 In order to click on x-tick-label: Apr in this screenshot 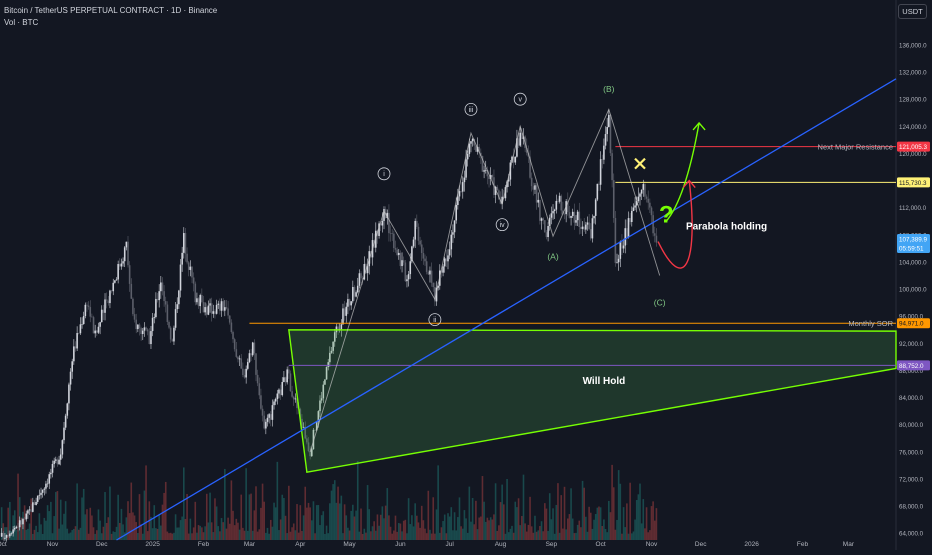, I will do `click(300, 544)`.